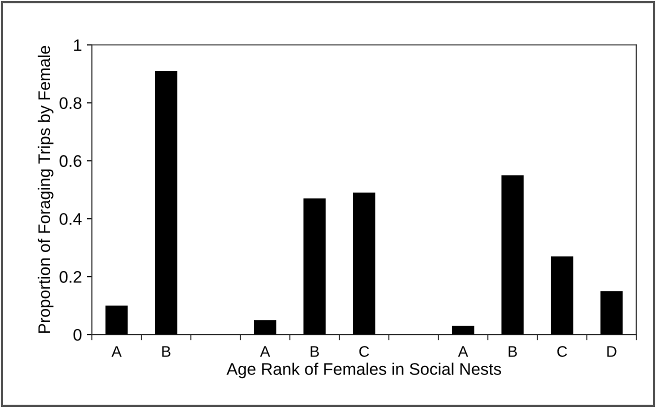 This screenshot has width=656, height=408. Describe the element at coordinates (71, 103) in the screenshot. I see `y-tick-label: 0.8` at that location.